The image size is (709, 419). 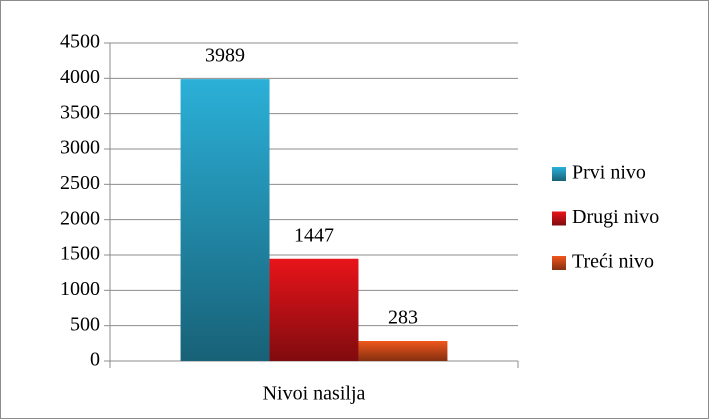 I want to click on y-tick-label: 1500, so click(x=80, y=254).